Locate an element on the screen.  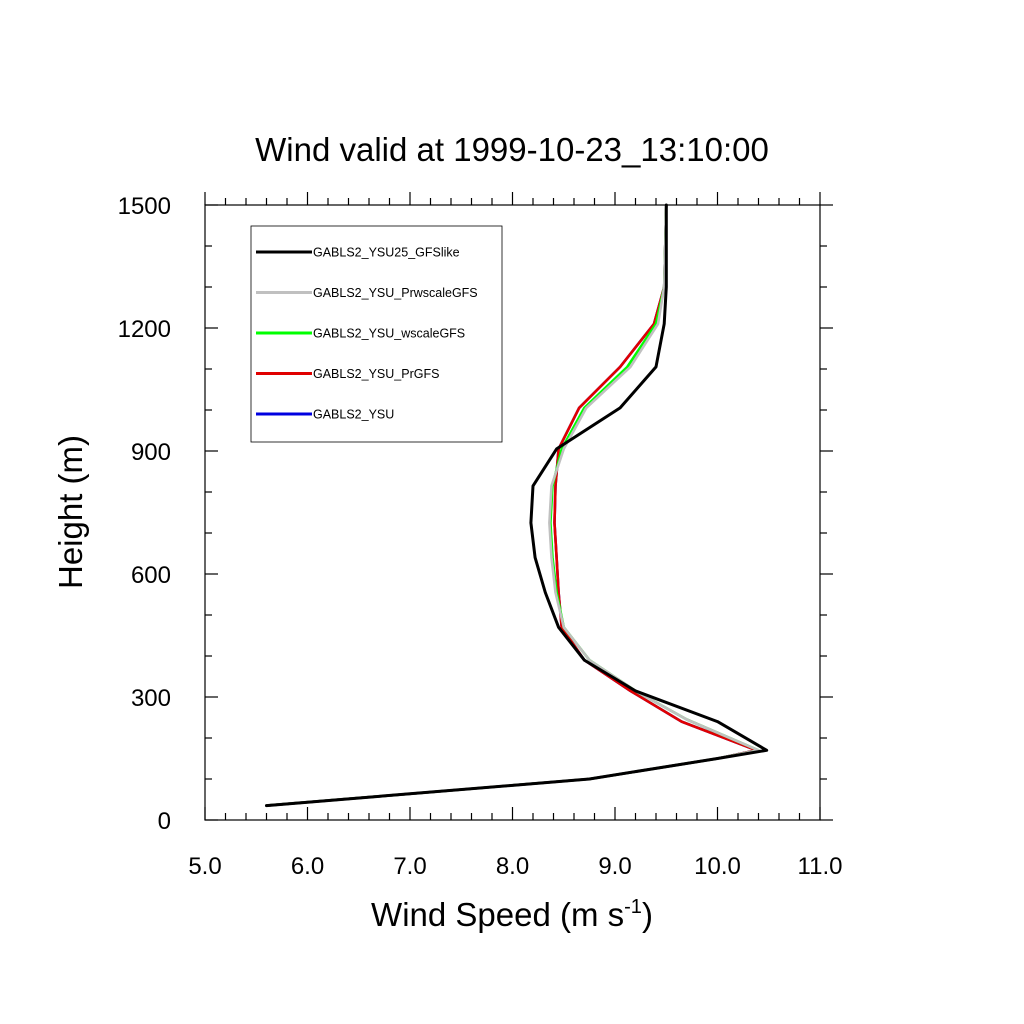
x-tick-label: 7.0 is located at coordinates (409, 866).